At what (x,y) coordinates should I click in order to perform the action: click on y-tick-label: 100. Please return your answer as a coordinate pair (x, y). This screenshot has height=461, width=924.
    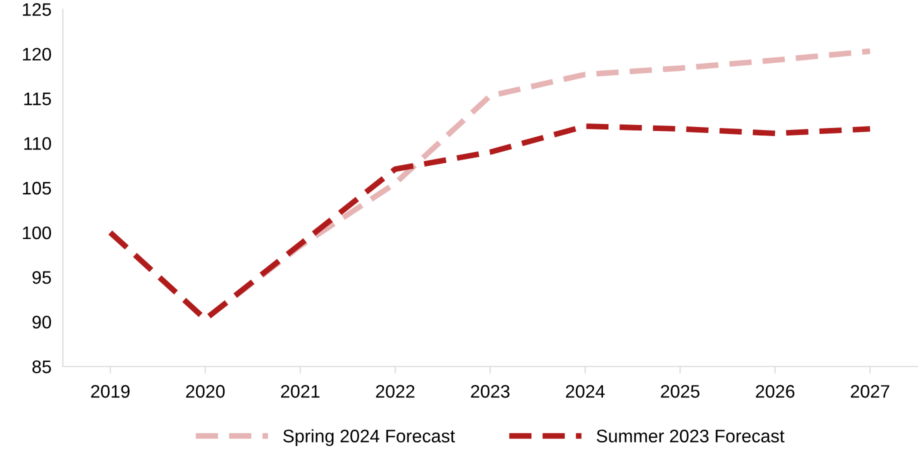
    Looking at the image, I should click on (37, 233).